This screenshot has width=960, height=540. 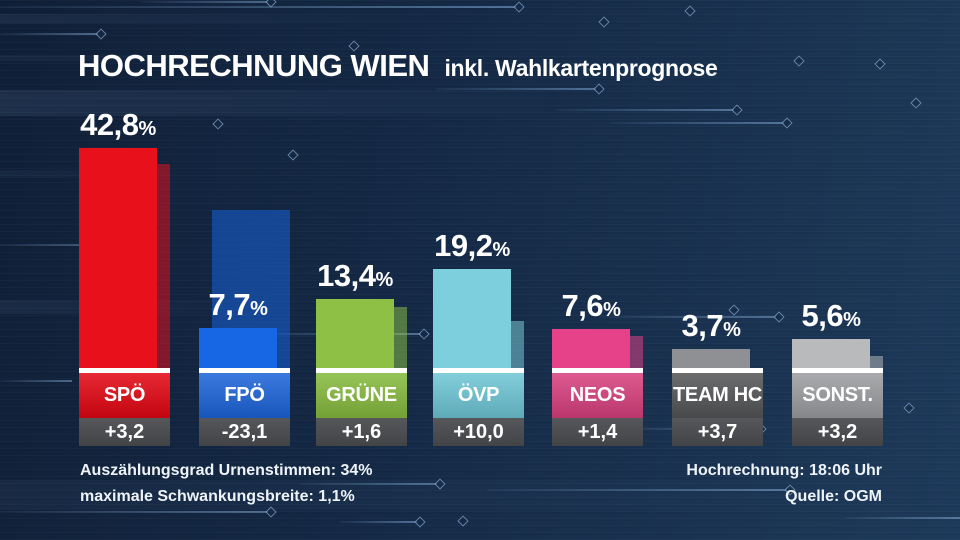 I want to click on bar-group-fp: 7,7% FPÖ -23,1, so click(x=244, y=270).